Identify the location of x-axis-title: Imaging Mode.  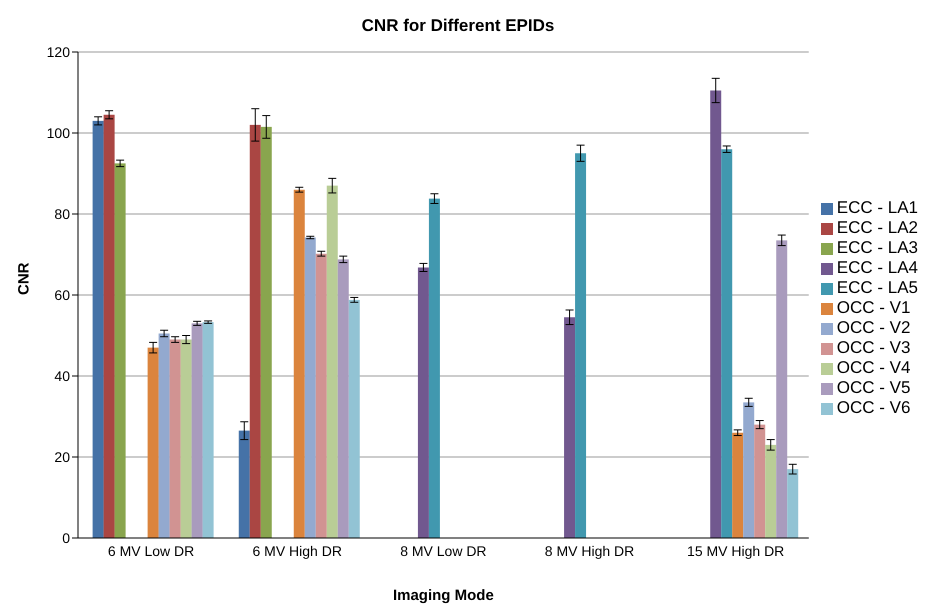
(443, 595).